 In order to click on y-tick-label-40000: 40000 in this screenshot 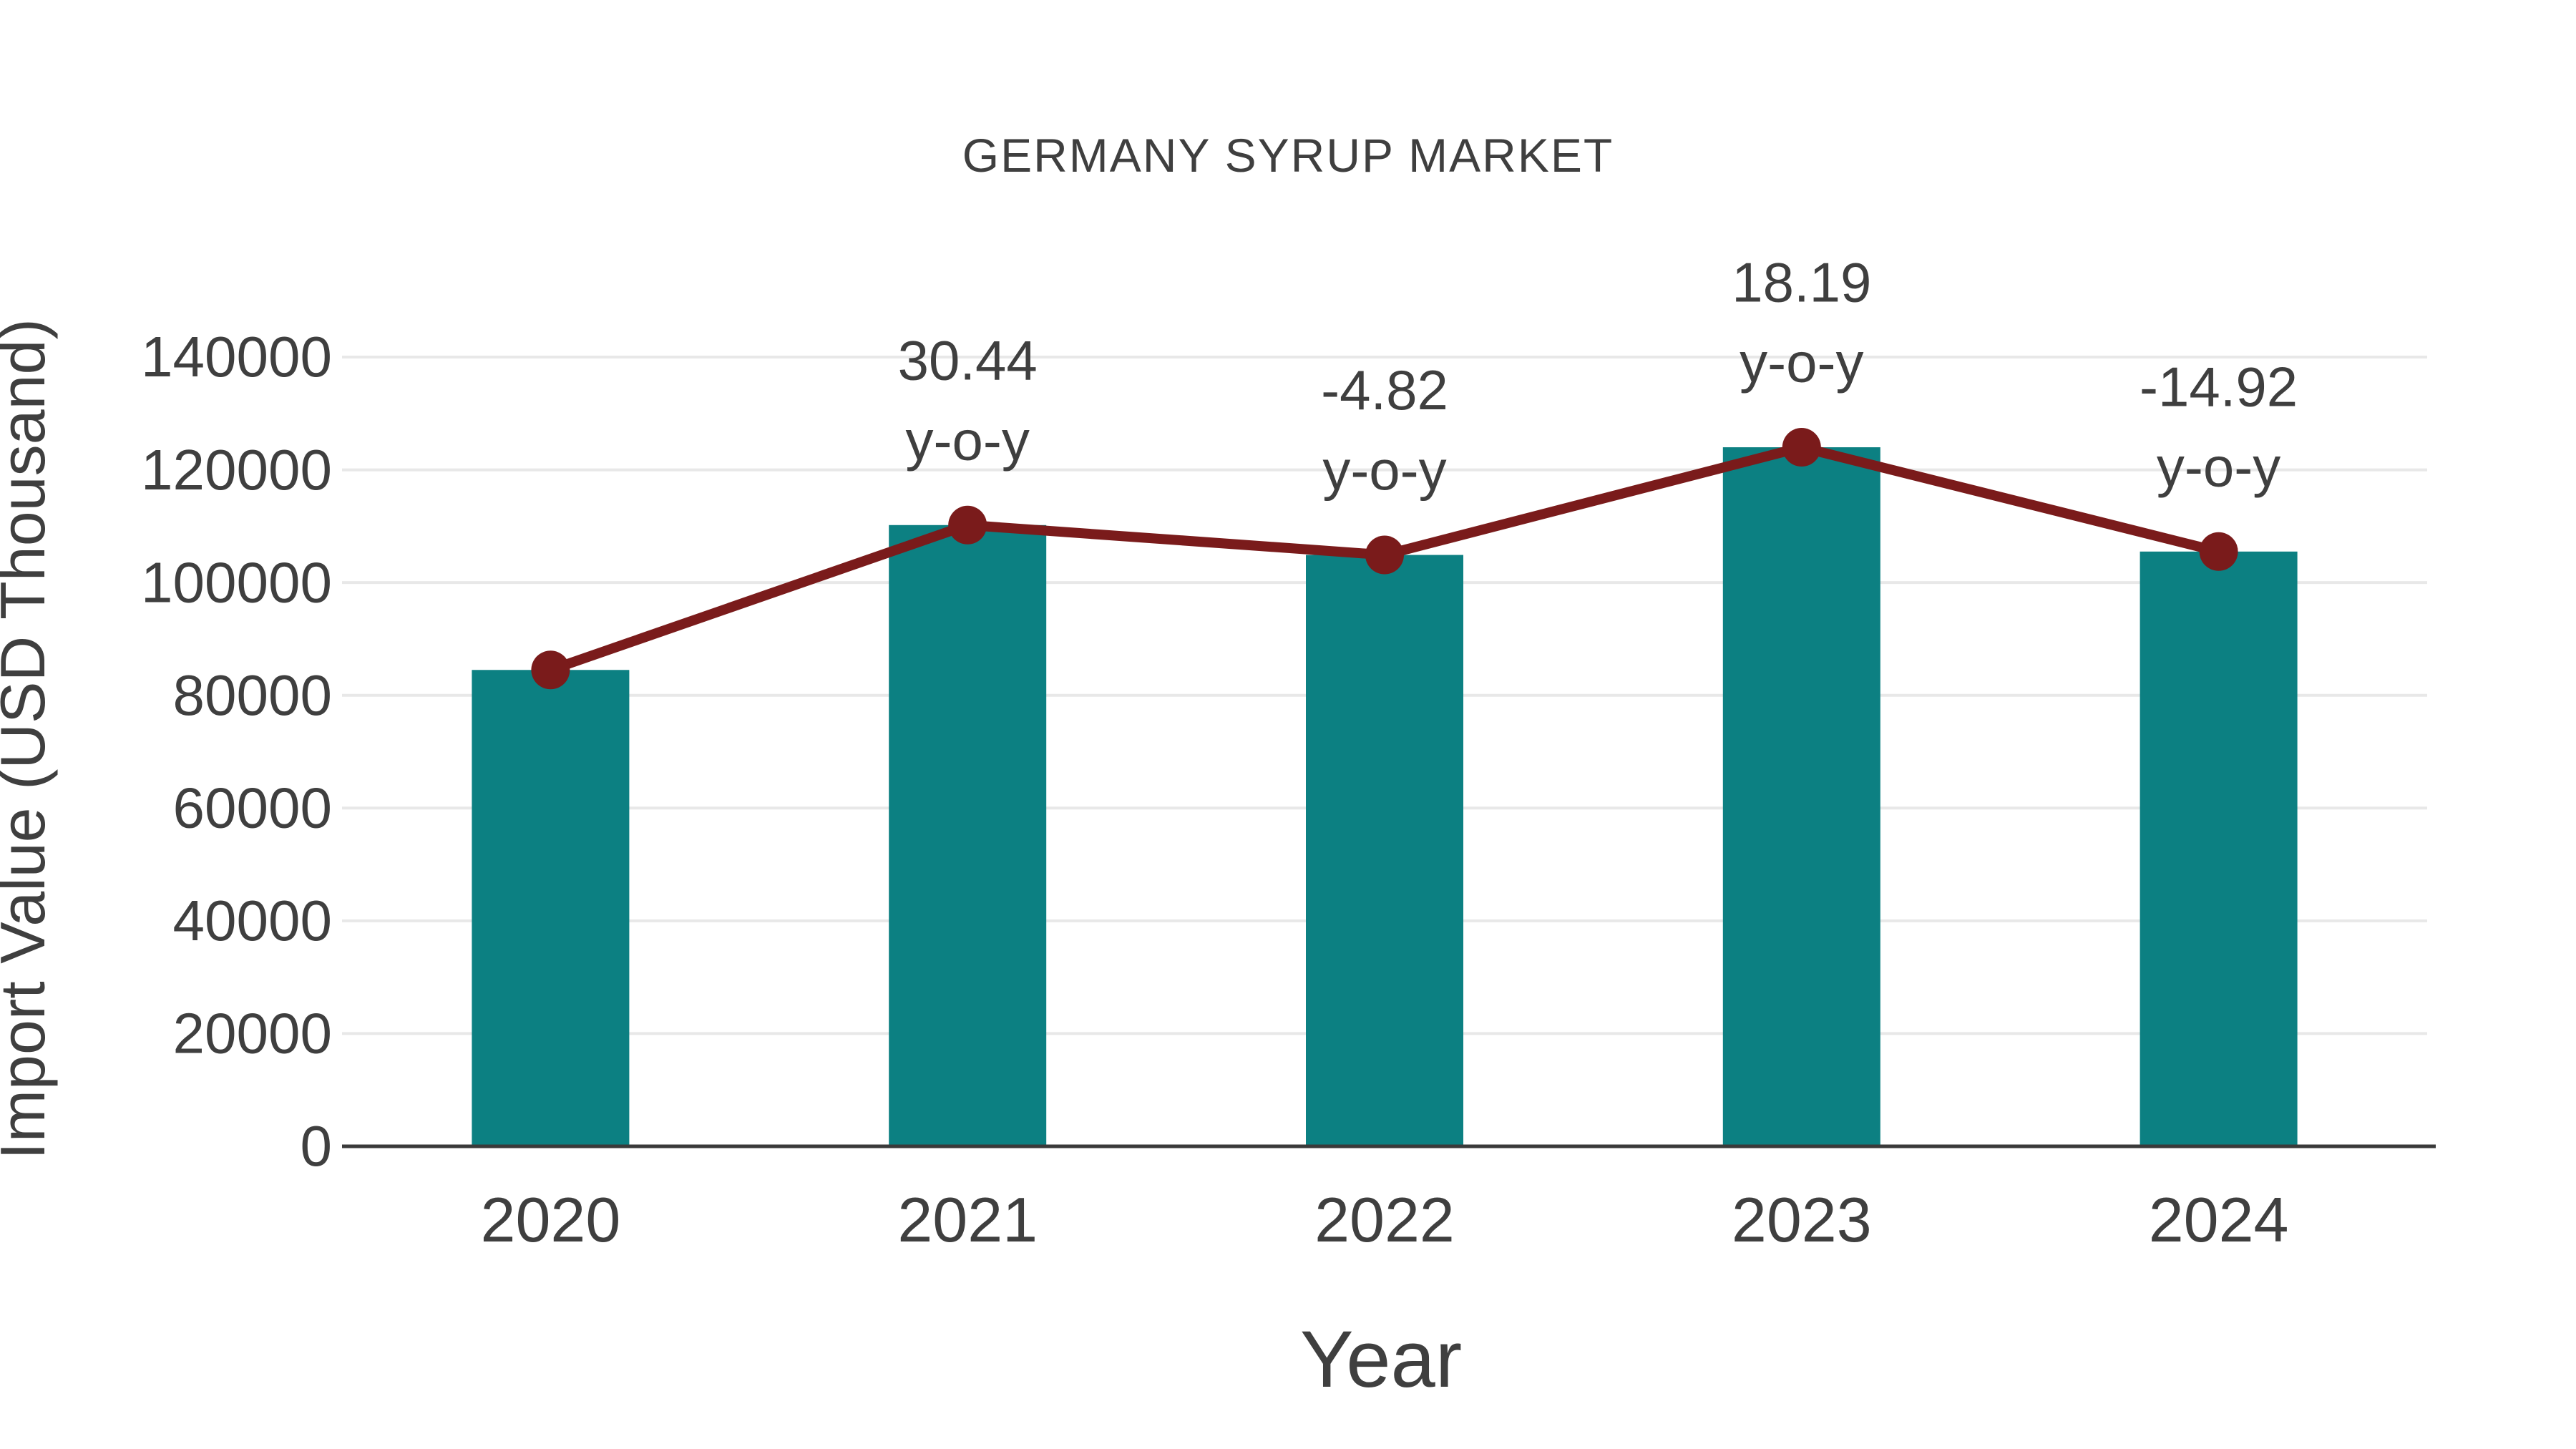, I will do `click(252, 920)`.